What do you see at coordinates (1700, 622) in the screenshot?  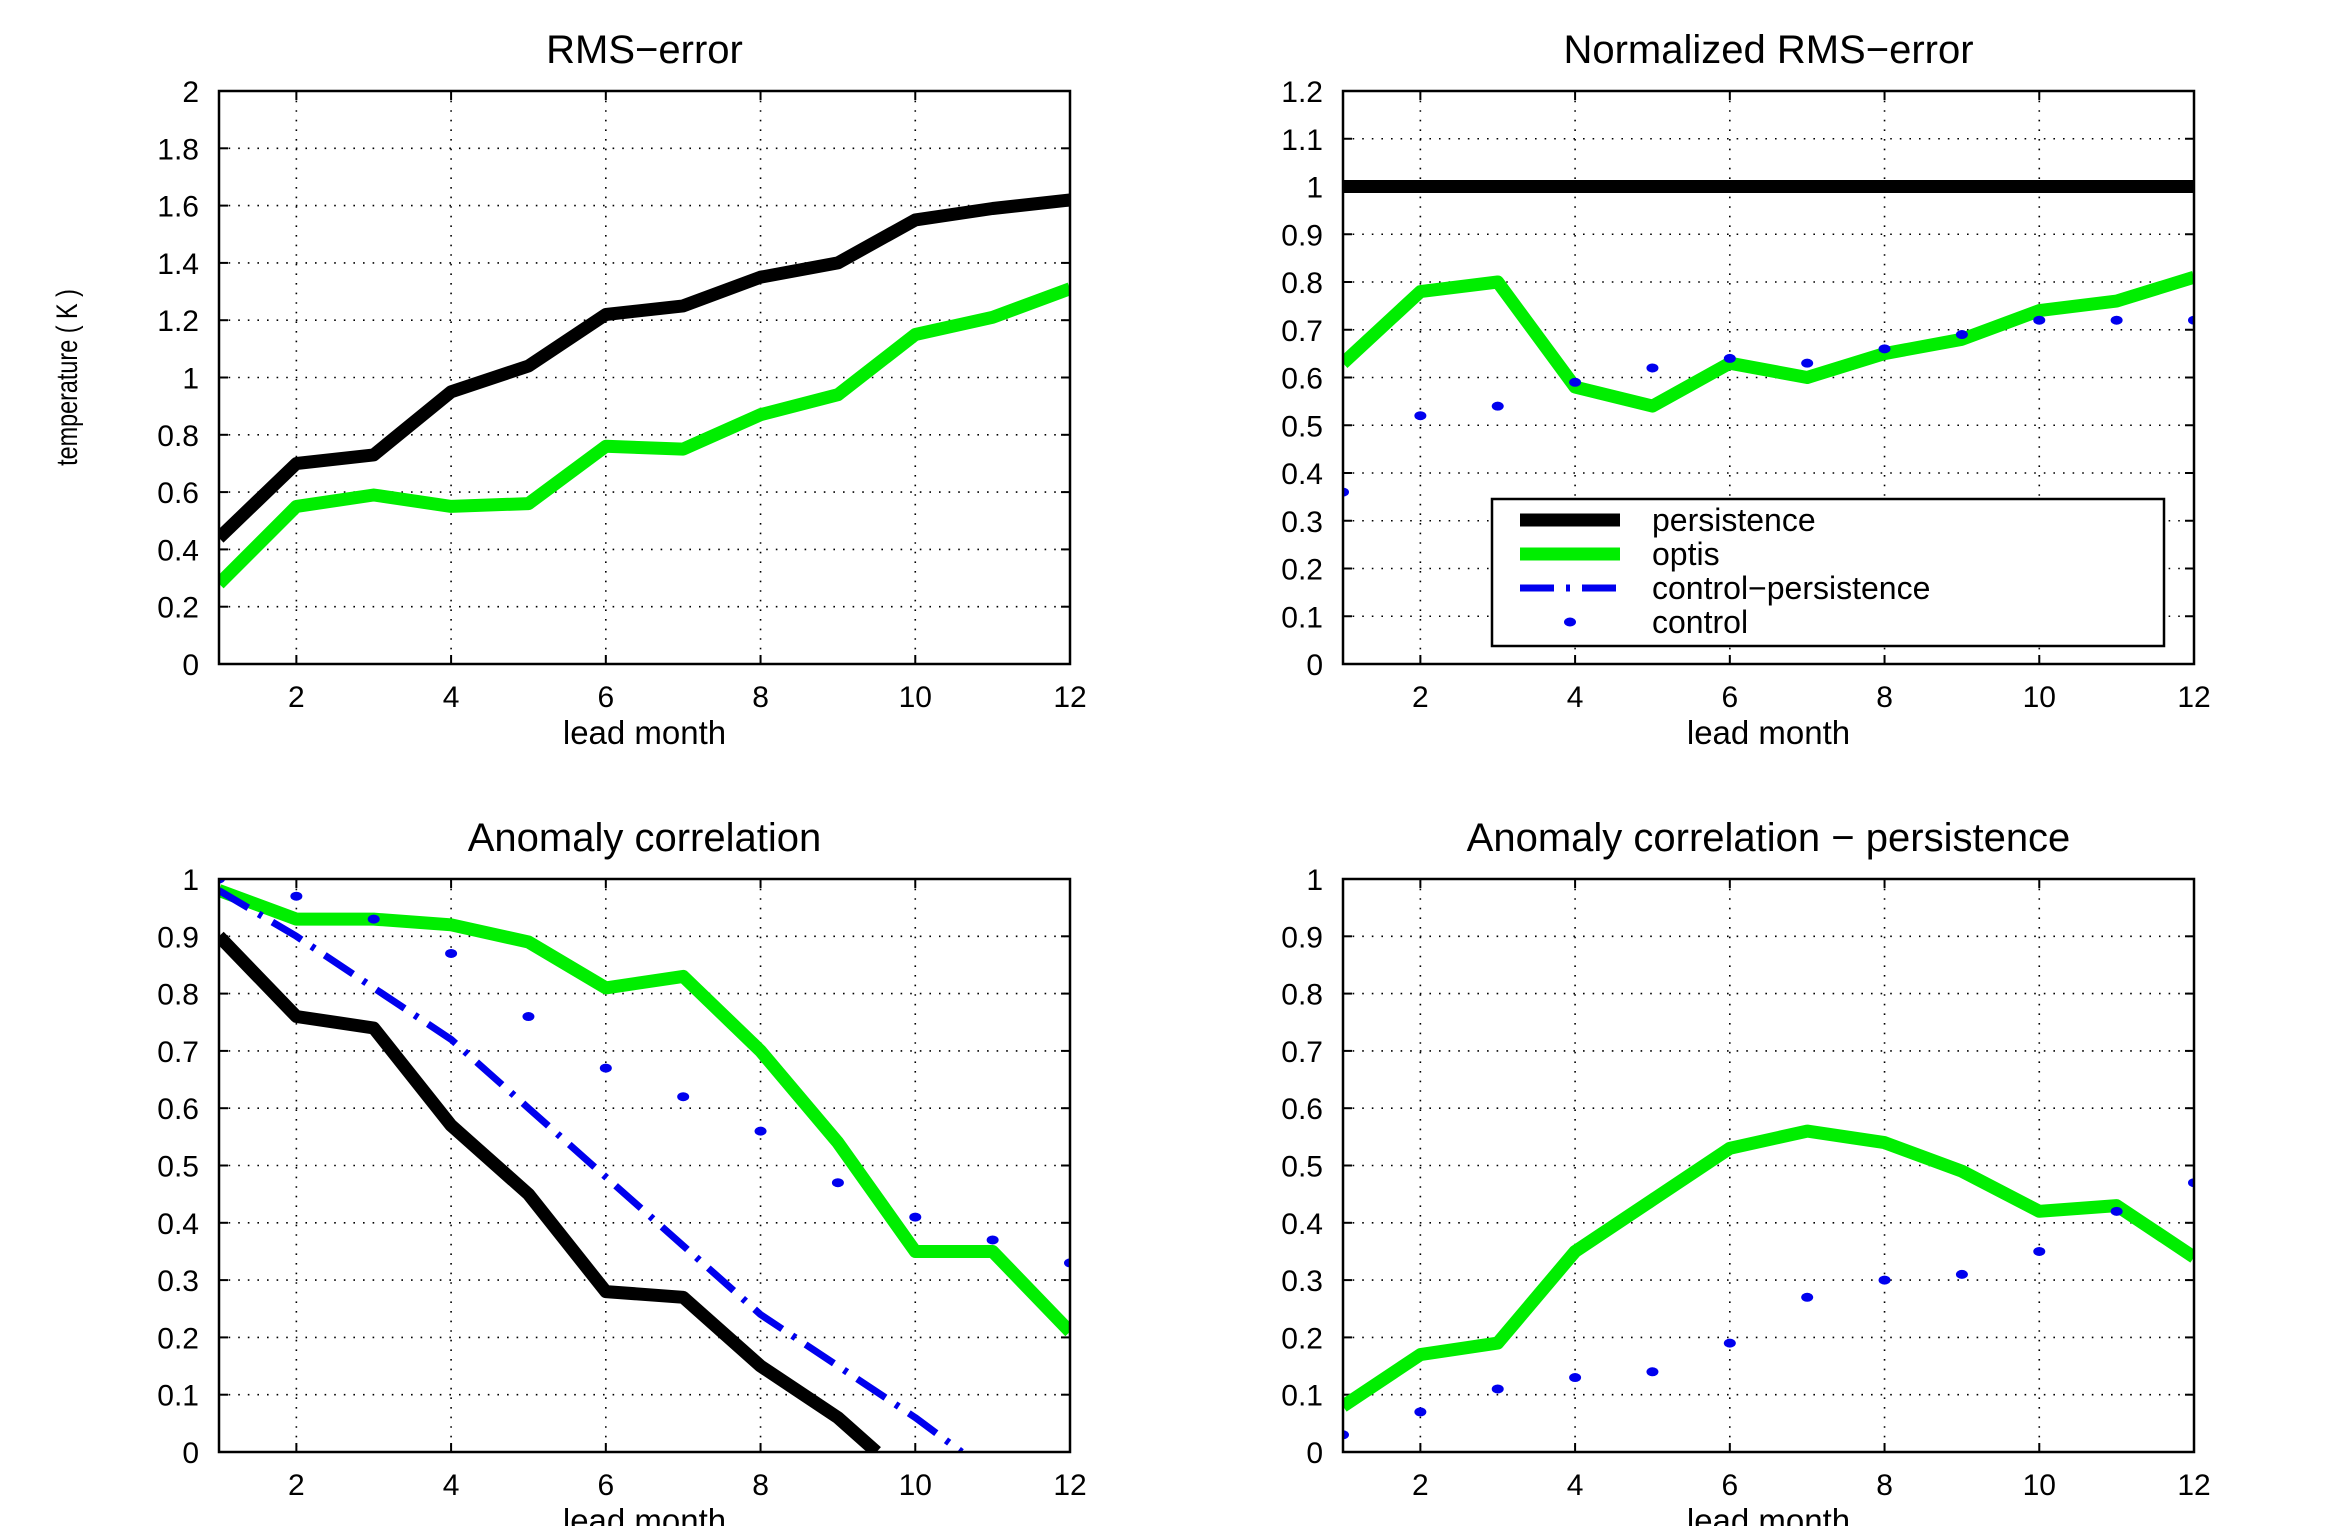 I see `legend-label: control` at bounding box center [1700, 622].